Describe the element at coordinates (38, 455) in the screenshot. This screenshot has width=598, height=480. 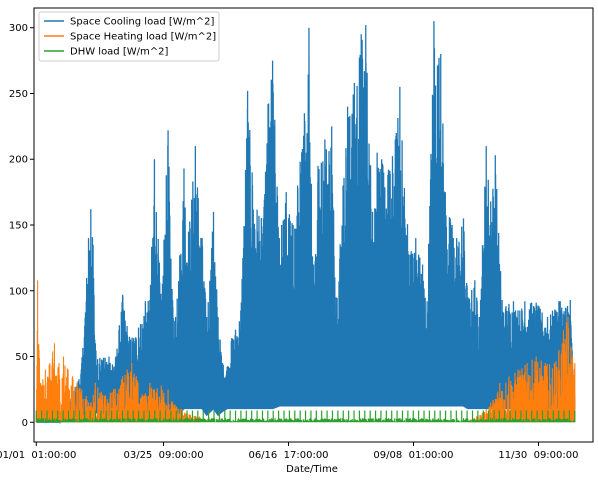
I see `x-tick-label: 01/01 01:00:00` at that location.